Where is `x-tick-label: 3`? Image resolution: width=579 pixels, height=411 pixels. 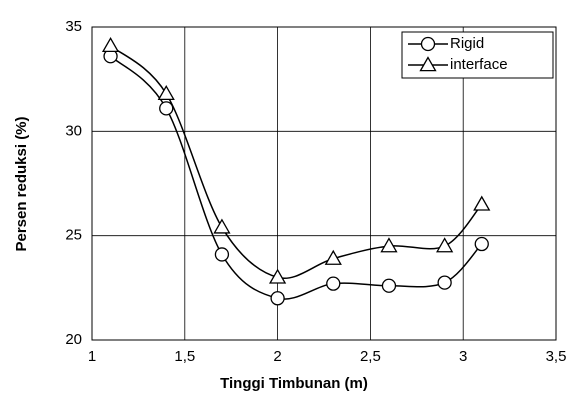
x-tick-label: 3 is located at coordinates (463, 356).